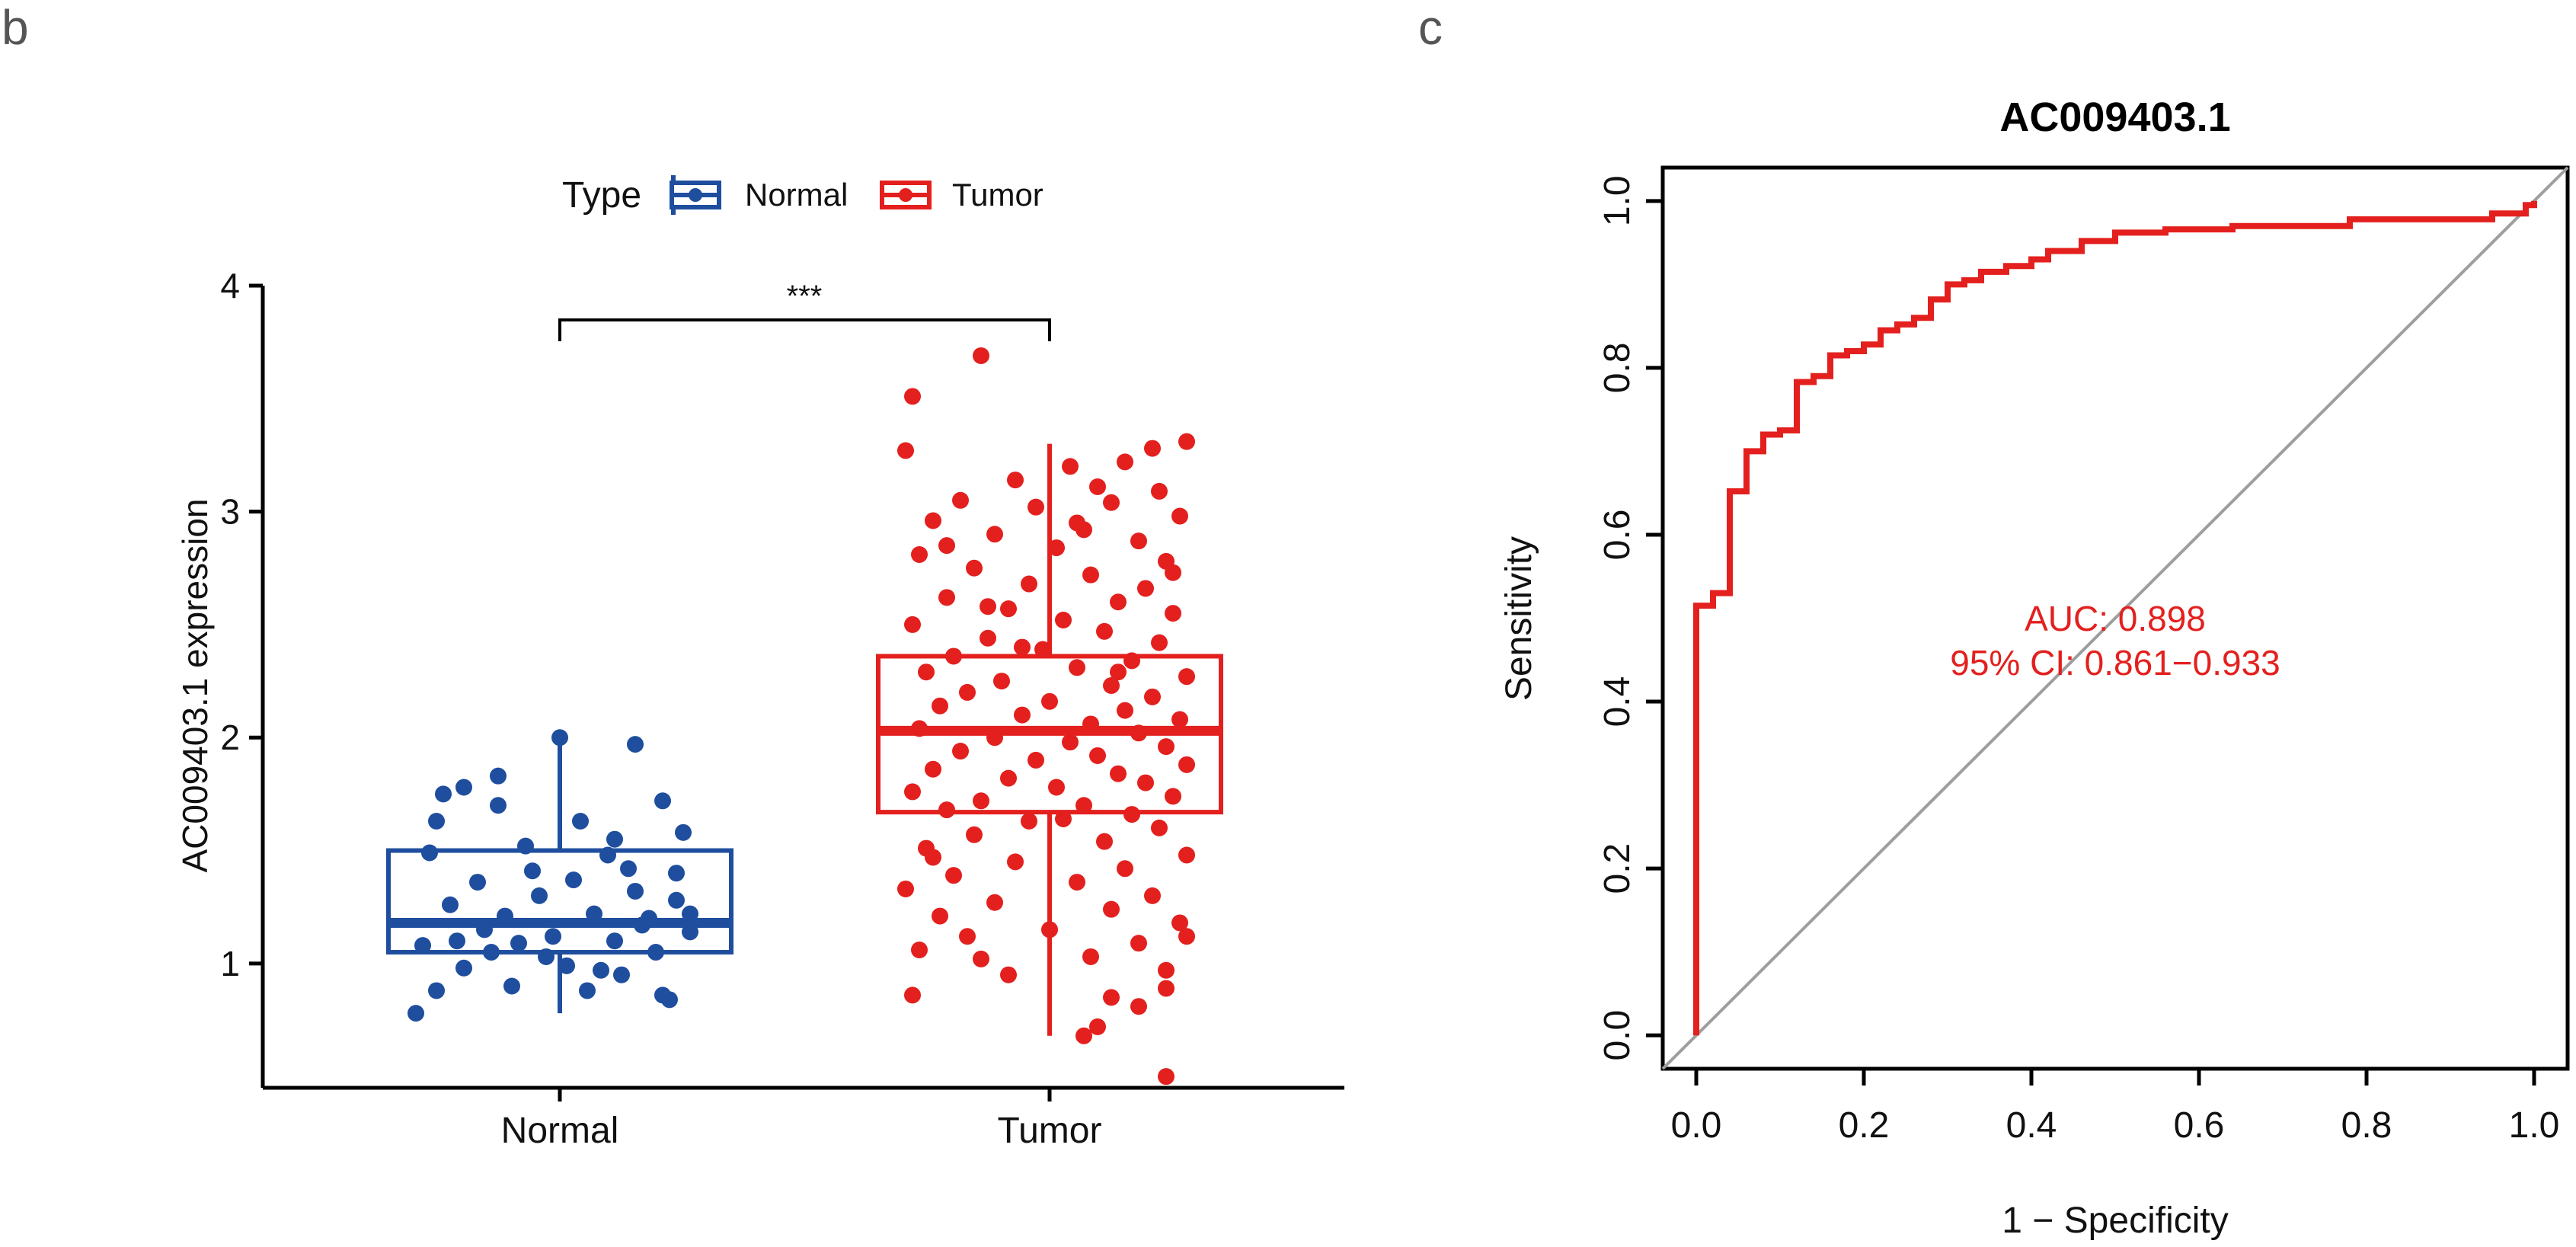 The width and height of the screenshot is (2576, 1247). Describe the element at coordinates (230, 512) in the screenshot. I see `y-tick-label-2: 3` at that location.